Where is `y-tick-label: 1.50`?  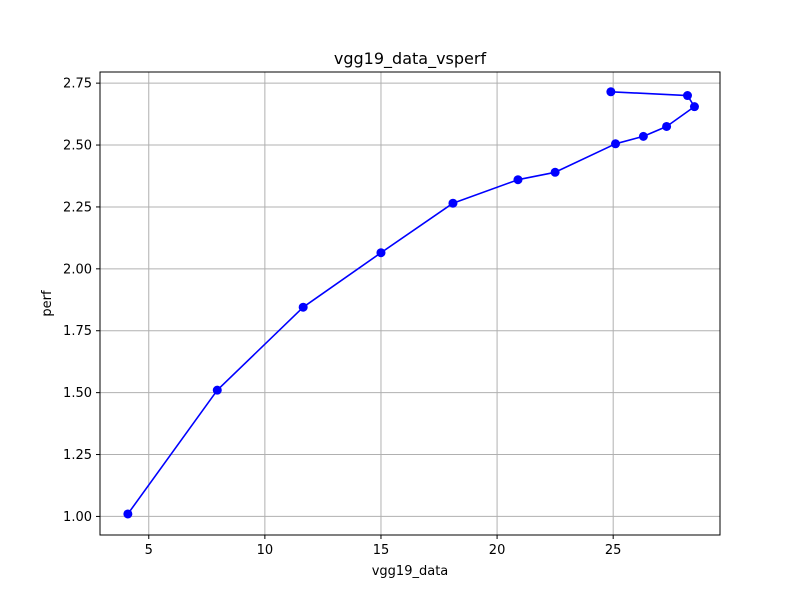 y-tick-label: 1.50 is located at coordinates (77, 393).